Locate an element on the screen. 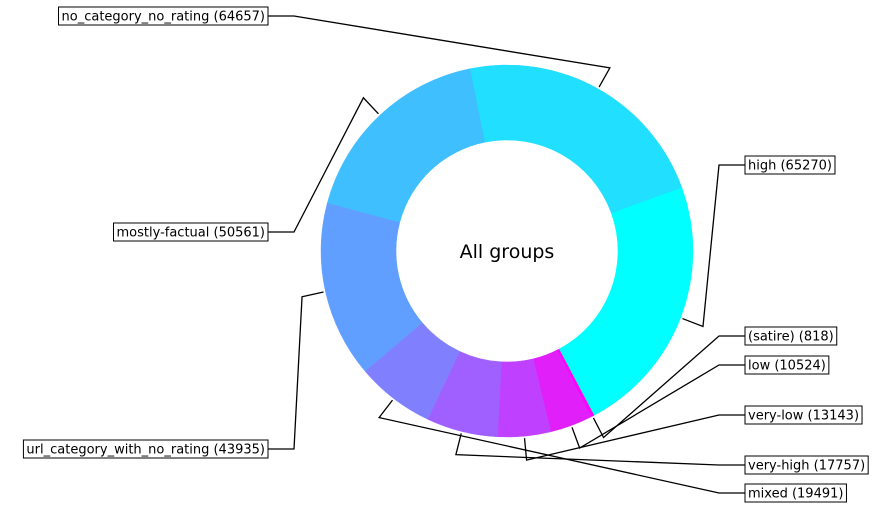 This screenshot has width=883, height=510. slice-label: very-low (13143) is located at coordinates (803, 415).